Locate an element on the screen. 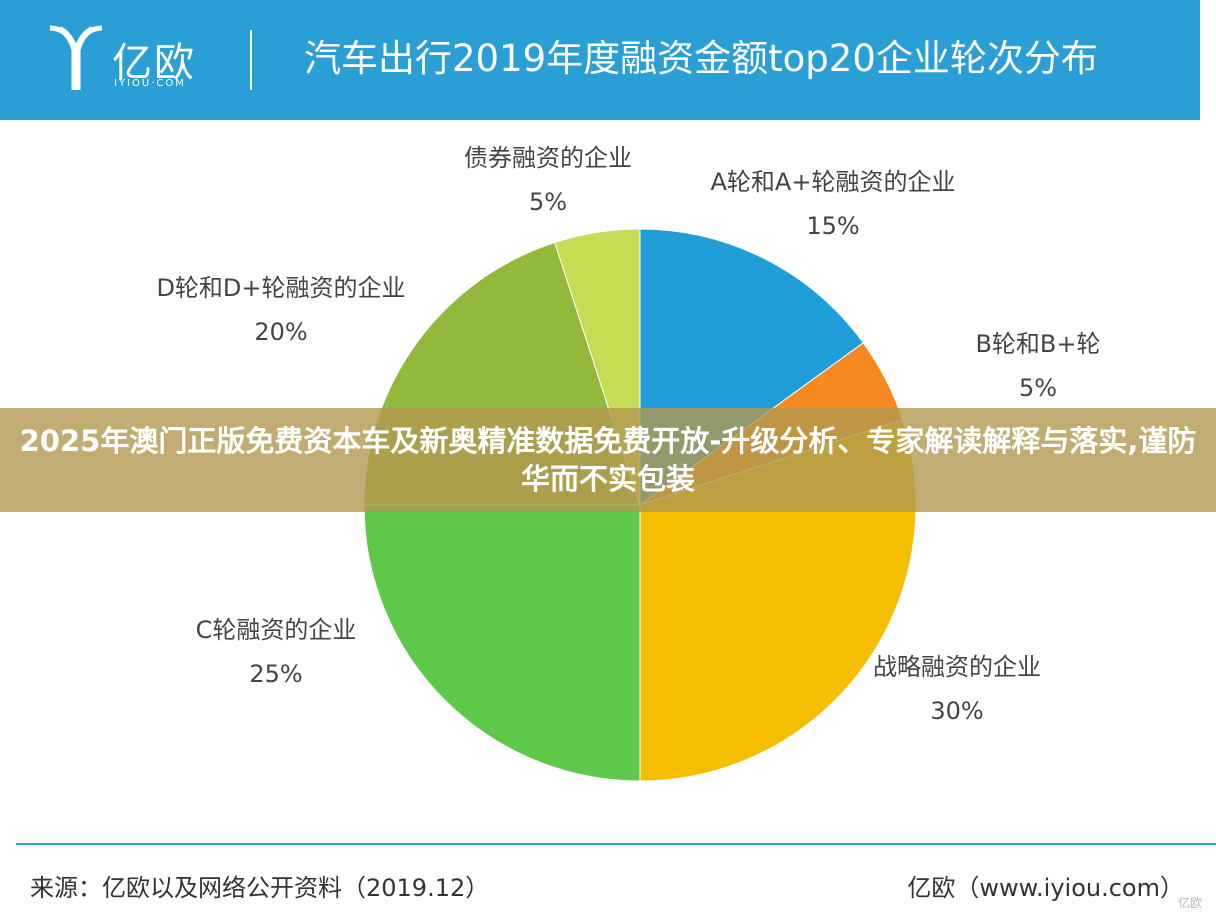 This screenshot has height=921, width=1216. slice-label: 债券融资的企业 is located at coordinates (548, 158).